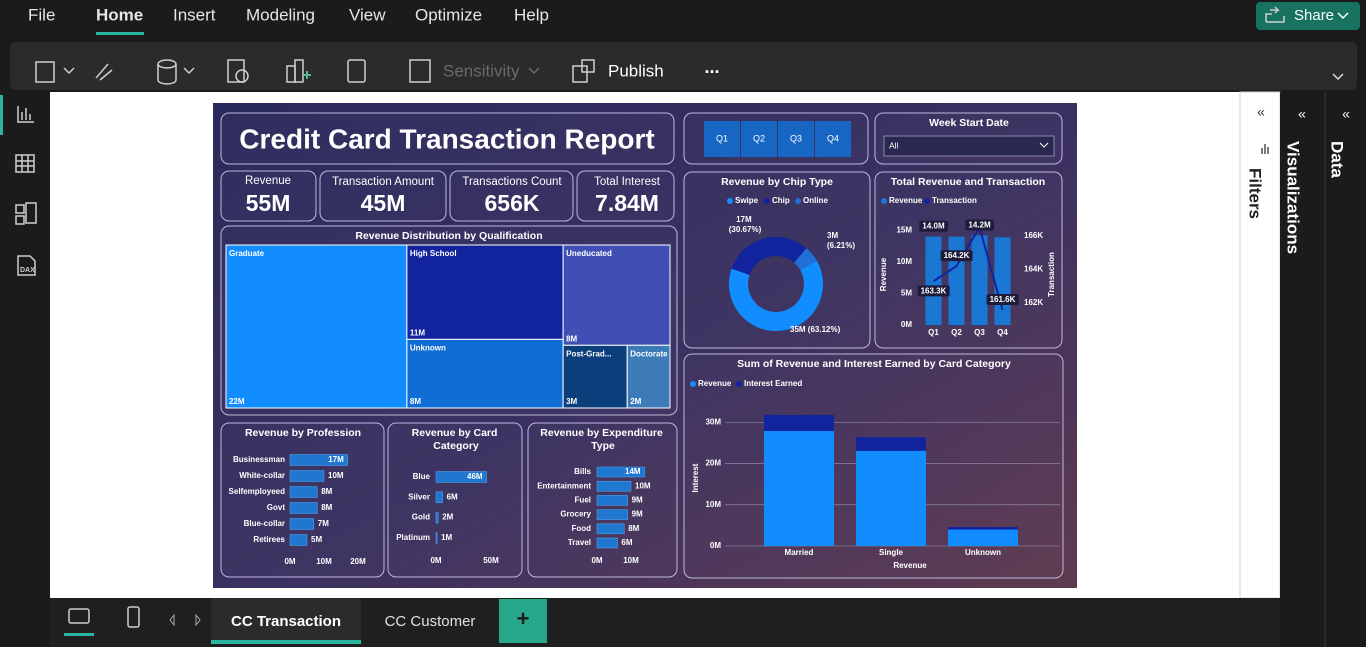 Image resolution: width=1366 pixels, height=647 pixels. I want to click on y-tick-label: Gold, so click(421, 517).